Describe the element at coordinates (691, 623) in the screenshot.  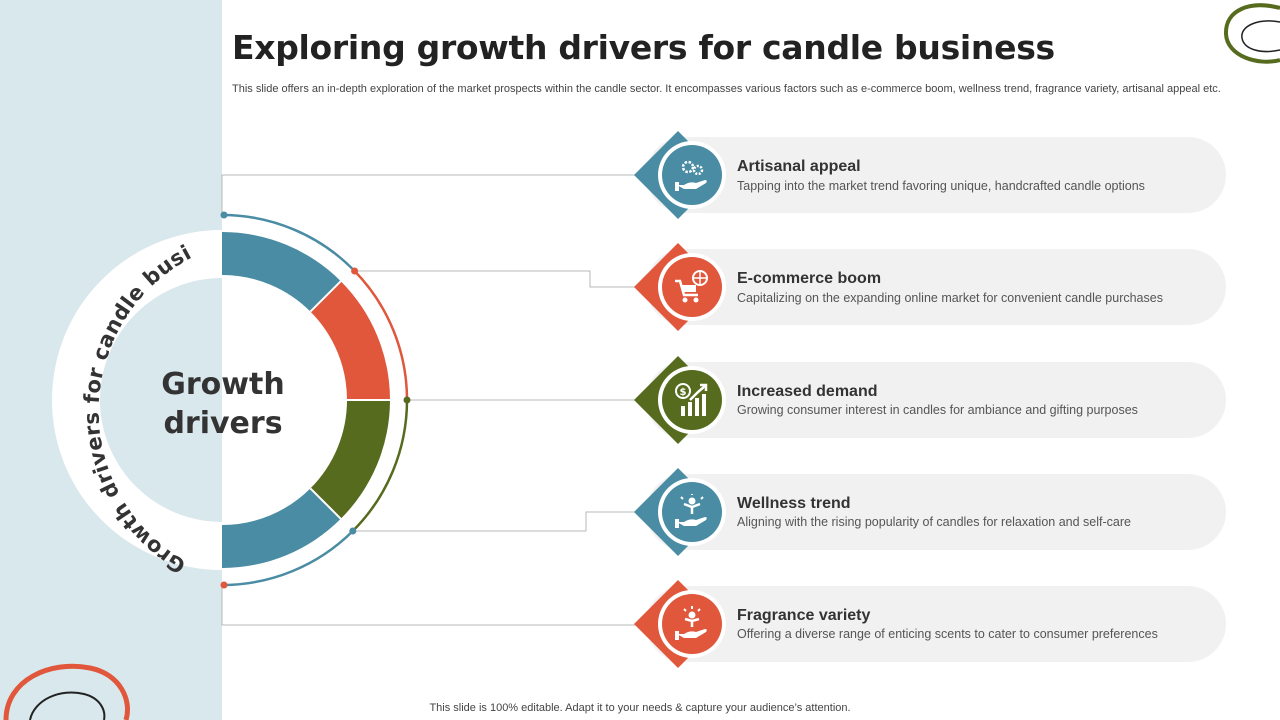
I see `hand-sparkle-person-icon` at that location.